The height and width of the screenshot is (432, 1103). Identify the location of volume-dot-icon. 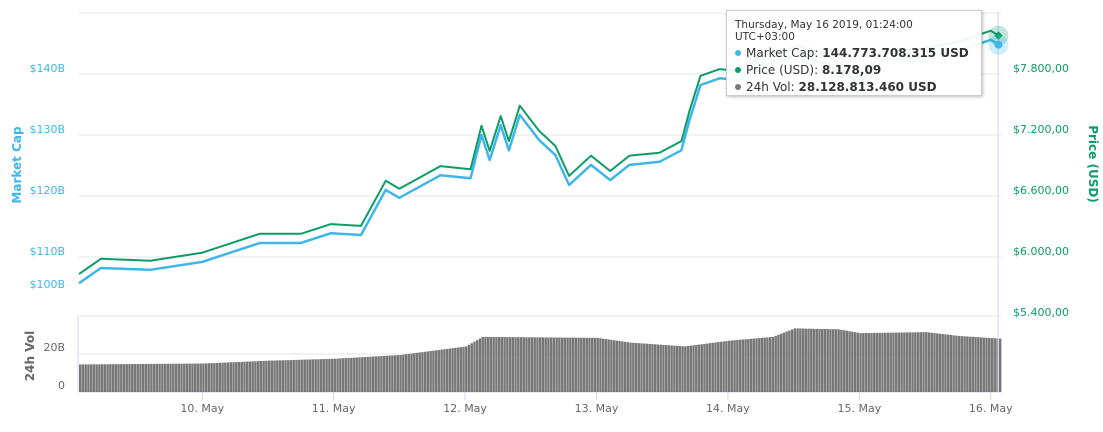
(738, 86).